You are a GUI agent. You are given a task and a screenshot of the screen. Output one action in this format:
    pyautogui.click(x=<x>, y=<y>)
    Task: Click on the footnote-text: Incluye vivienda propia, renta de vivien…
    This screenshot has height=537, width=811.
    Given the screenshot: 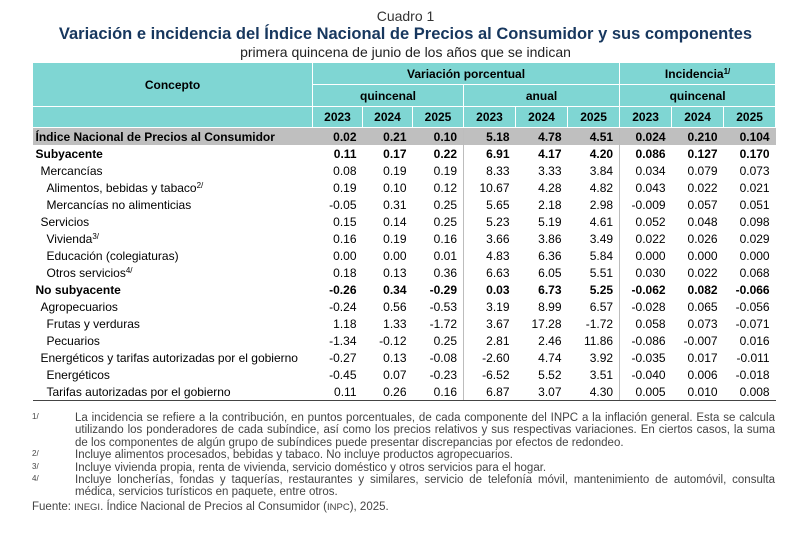 What is the action you would take?
    pyautogui.click(x=311, y=467)
    